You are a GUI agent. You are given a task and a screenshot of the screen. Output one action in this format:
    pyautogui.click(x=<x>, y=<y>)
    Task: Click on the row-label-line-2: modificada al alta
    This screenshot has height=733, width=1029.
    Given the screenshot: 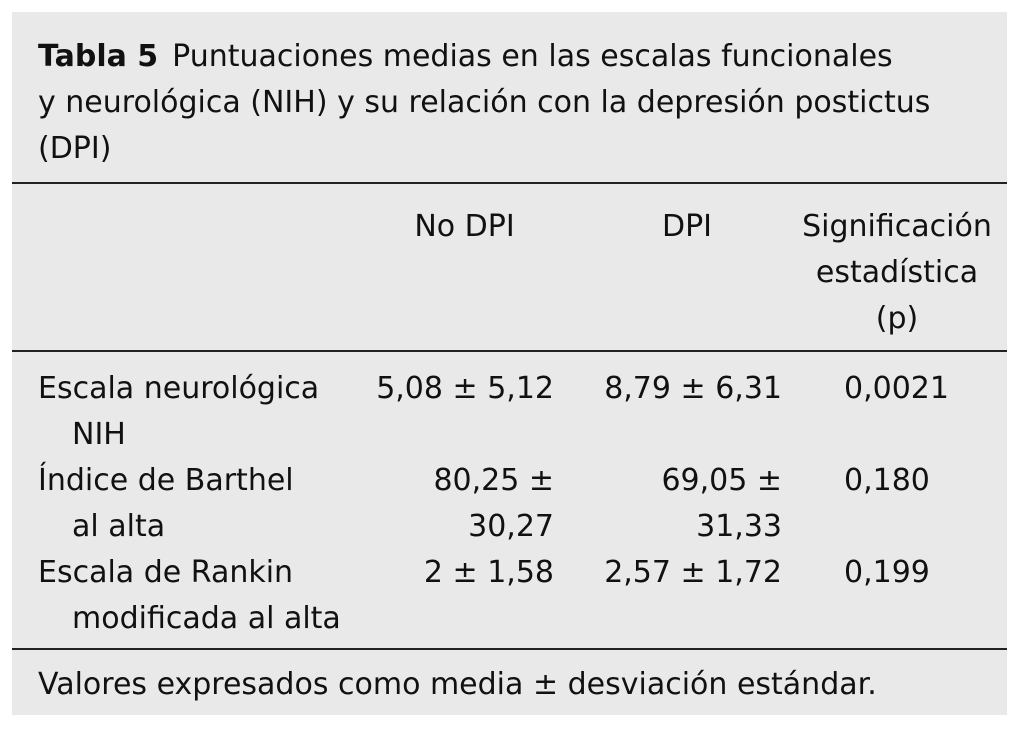 What is the action you would take?
    pyautogui.click(x=206, y=618)
    